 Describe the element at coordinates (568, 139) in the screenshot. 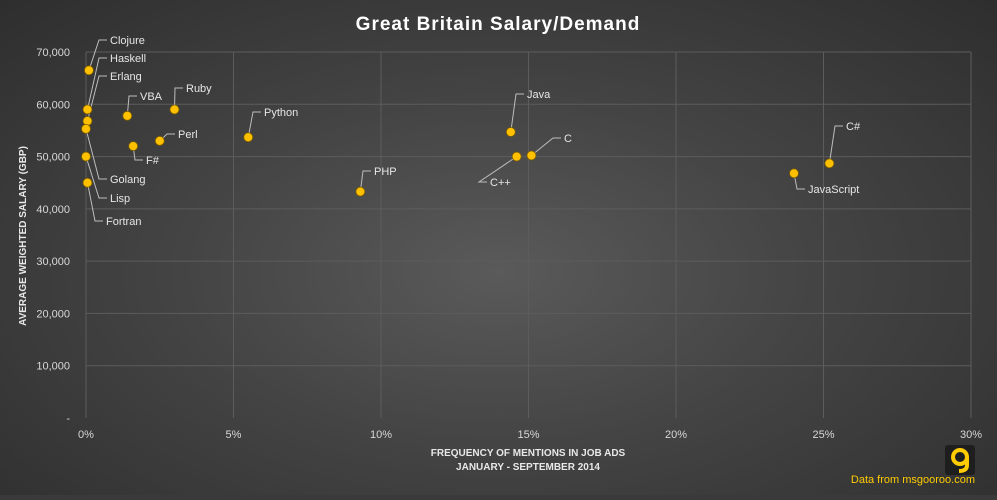

I see `point-label: C` at that location.